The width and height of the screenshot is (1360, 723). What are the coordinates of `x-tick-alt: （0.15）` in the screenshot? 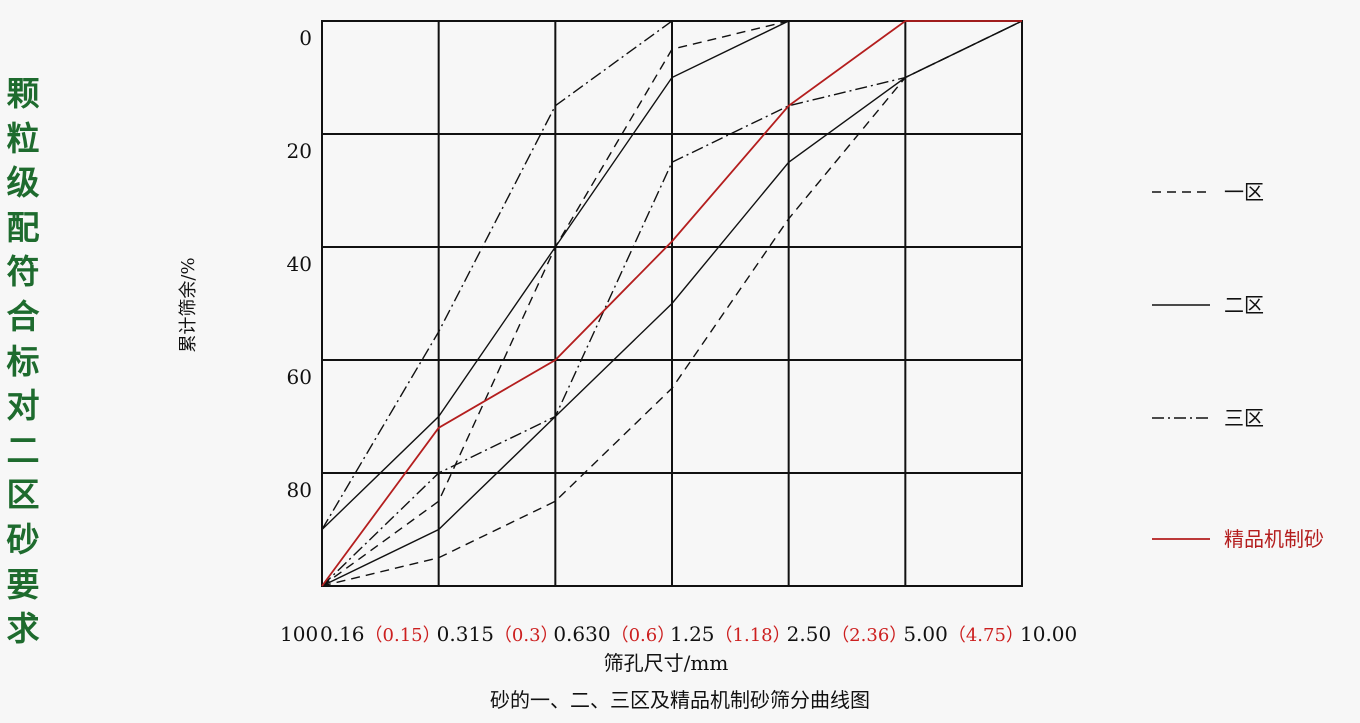 It's located at (403, 635).